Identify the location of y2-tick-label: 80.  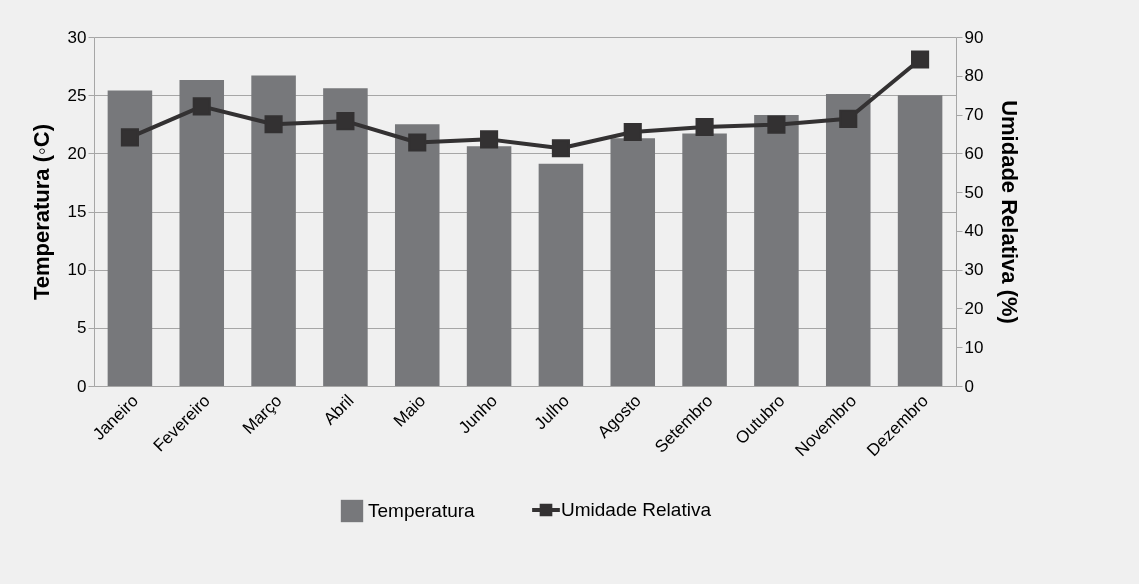
(974, 76).